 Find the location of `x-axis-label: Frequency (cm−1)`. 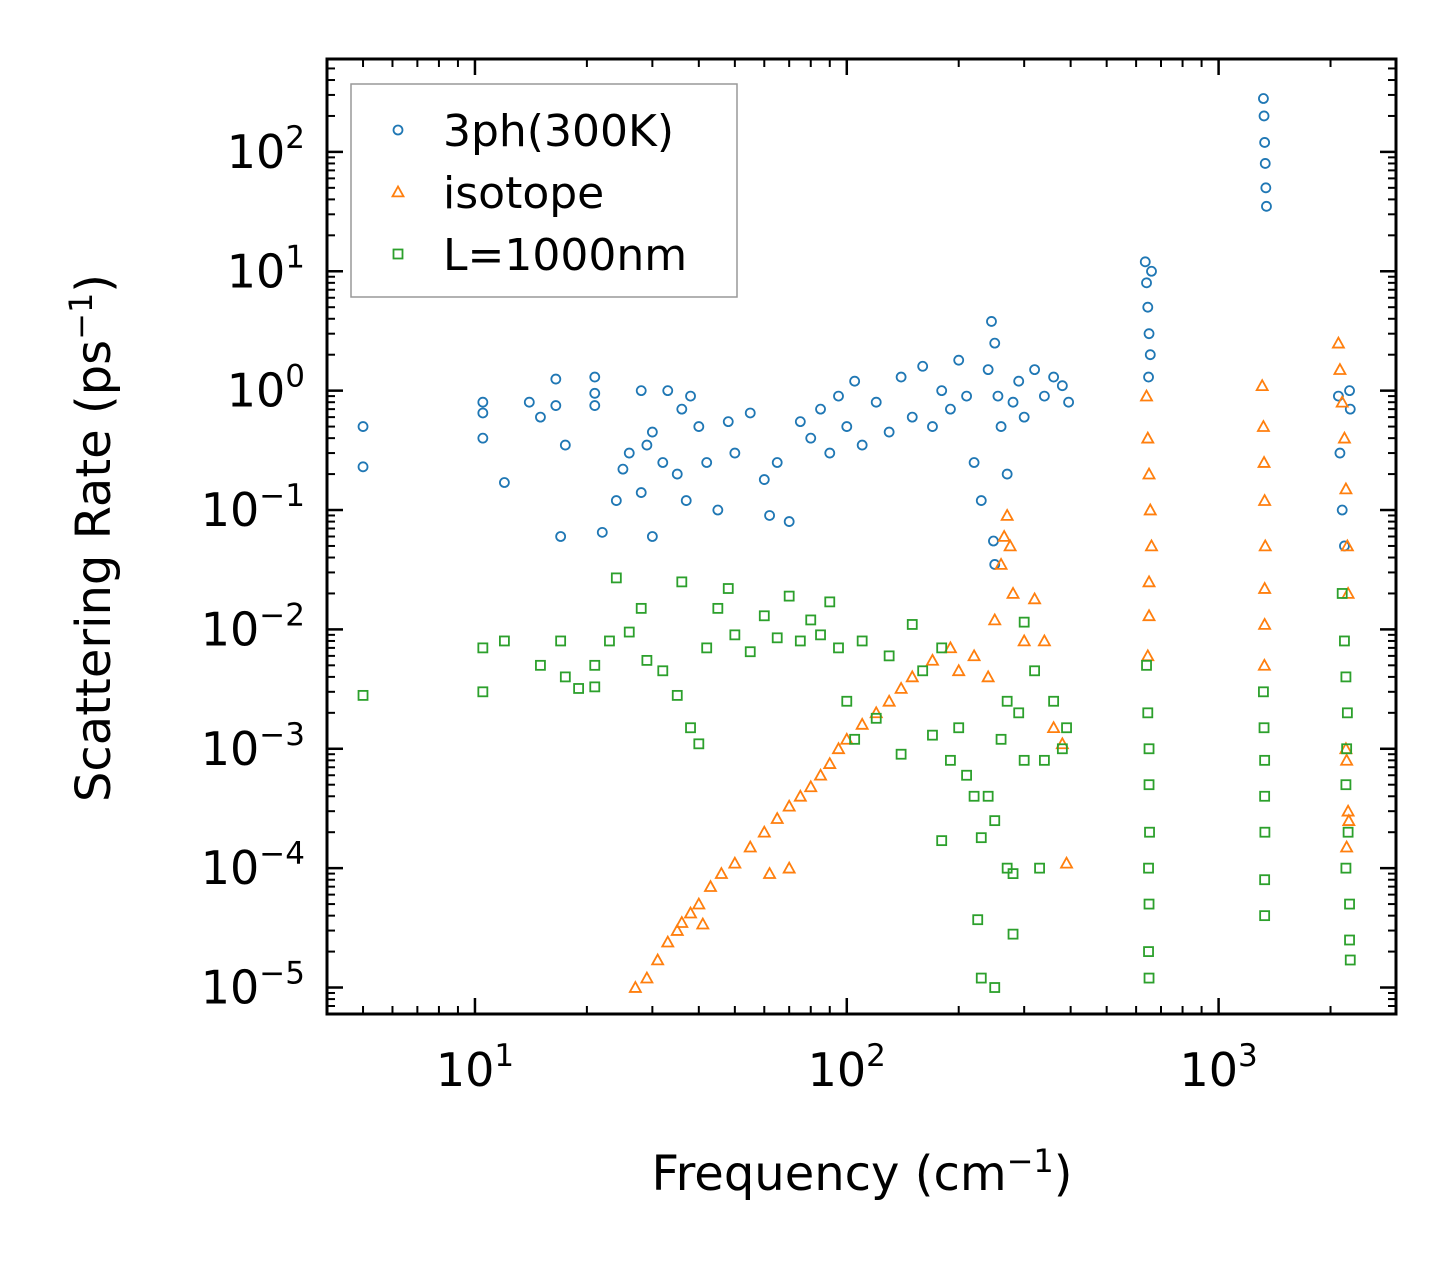

x-axis-label: Frequency (cm−1) is located at coordinates (861, 1172).